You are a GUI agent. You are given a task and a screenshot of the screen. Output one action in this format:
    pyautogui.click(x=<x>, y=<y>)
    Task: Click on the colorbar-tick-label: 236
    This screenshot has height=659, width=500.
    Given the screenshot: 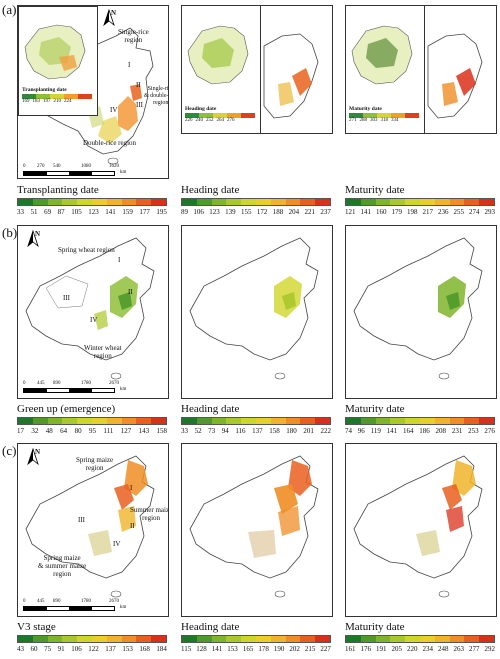 What is the action you would take?
    pyautogui.click(x=443, y=212)
    